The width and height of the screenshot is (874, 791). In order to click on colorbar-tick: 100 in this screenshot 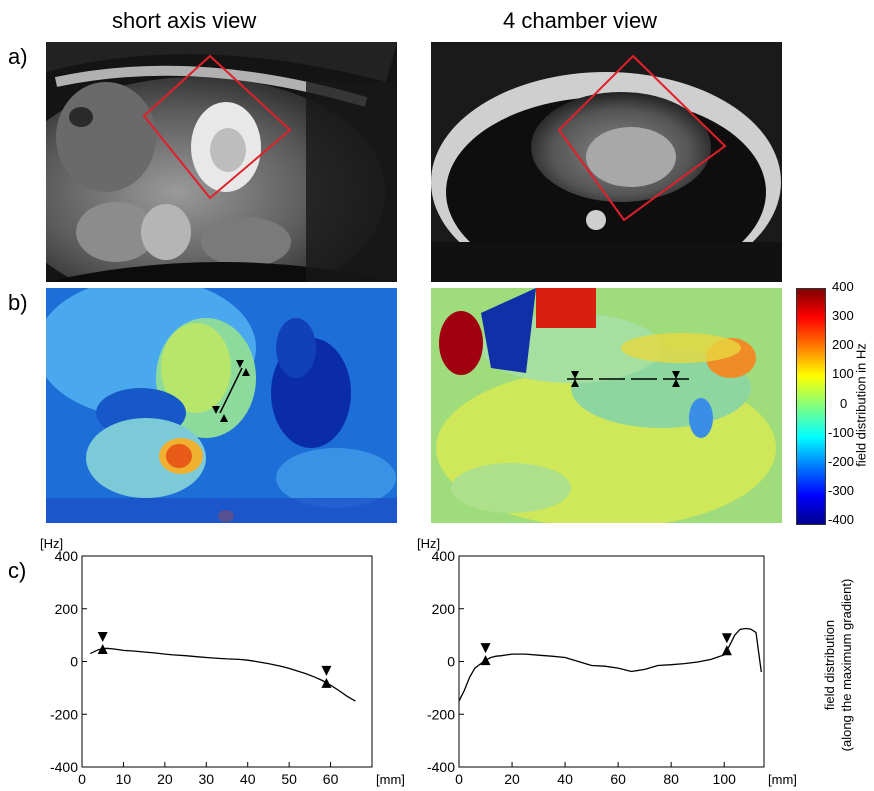, I will do `click(843, 373)`.